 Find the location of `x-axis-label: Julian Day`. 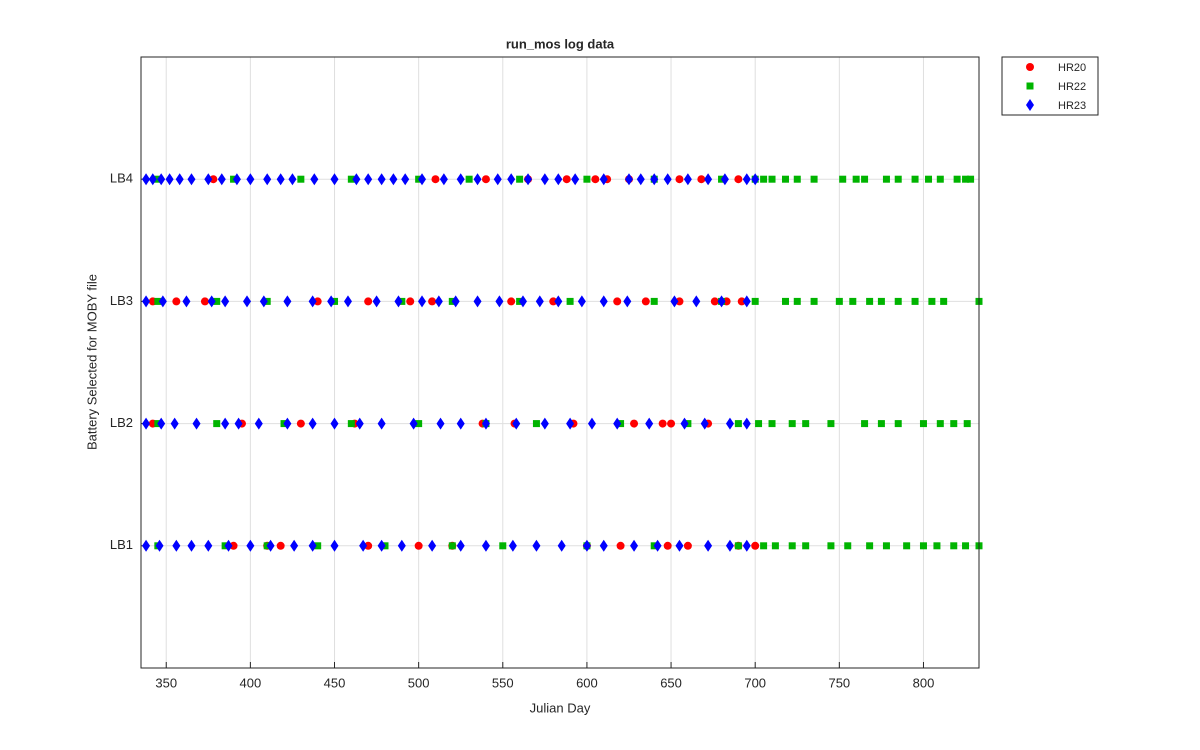

x-axis-label: Julian Day is located at coordinates (560, 707).